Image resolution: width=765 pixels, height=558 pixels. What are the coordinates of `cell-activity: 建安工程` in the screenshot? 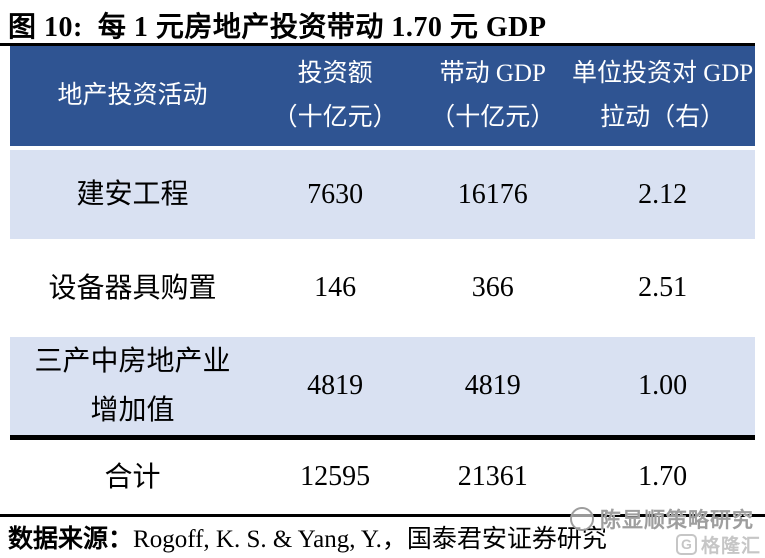 It's located at (132, 194).